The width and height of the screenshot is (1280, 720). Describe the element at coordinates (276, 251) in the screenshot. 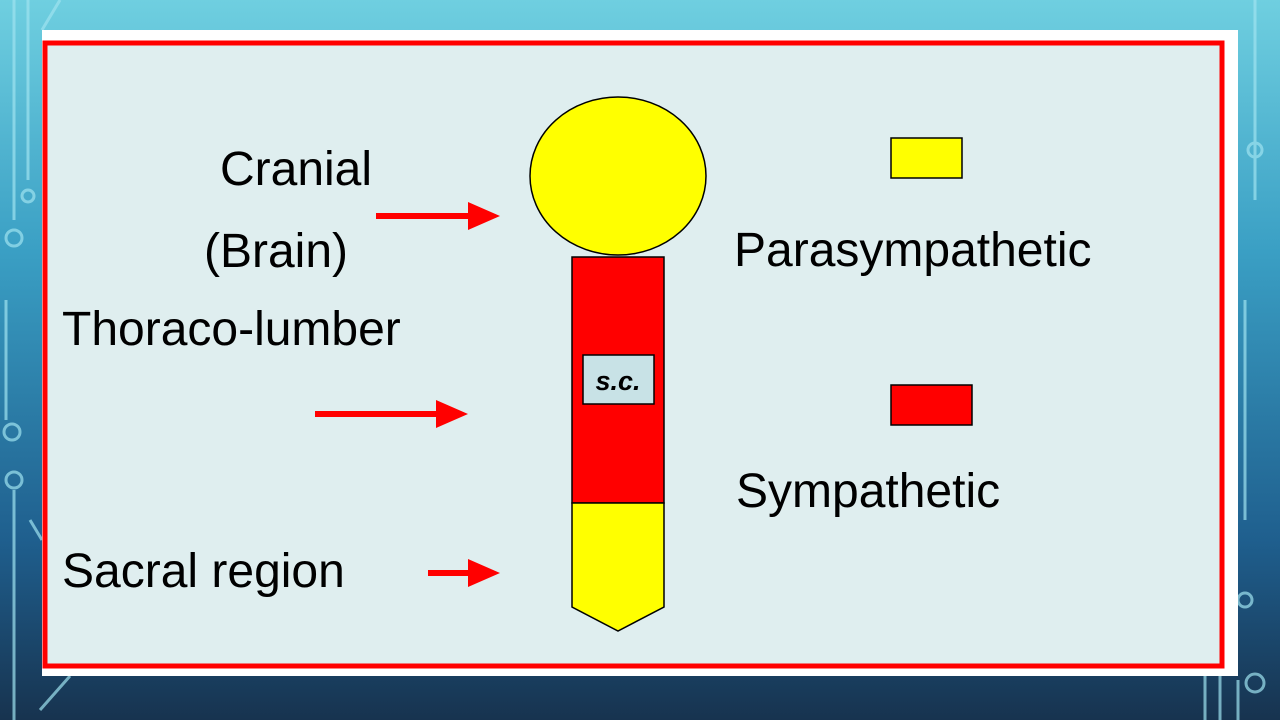

I see `label-brain: (Brain)` at that location.